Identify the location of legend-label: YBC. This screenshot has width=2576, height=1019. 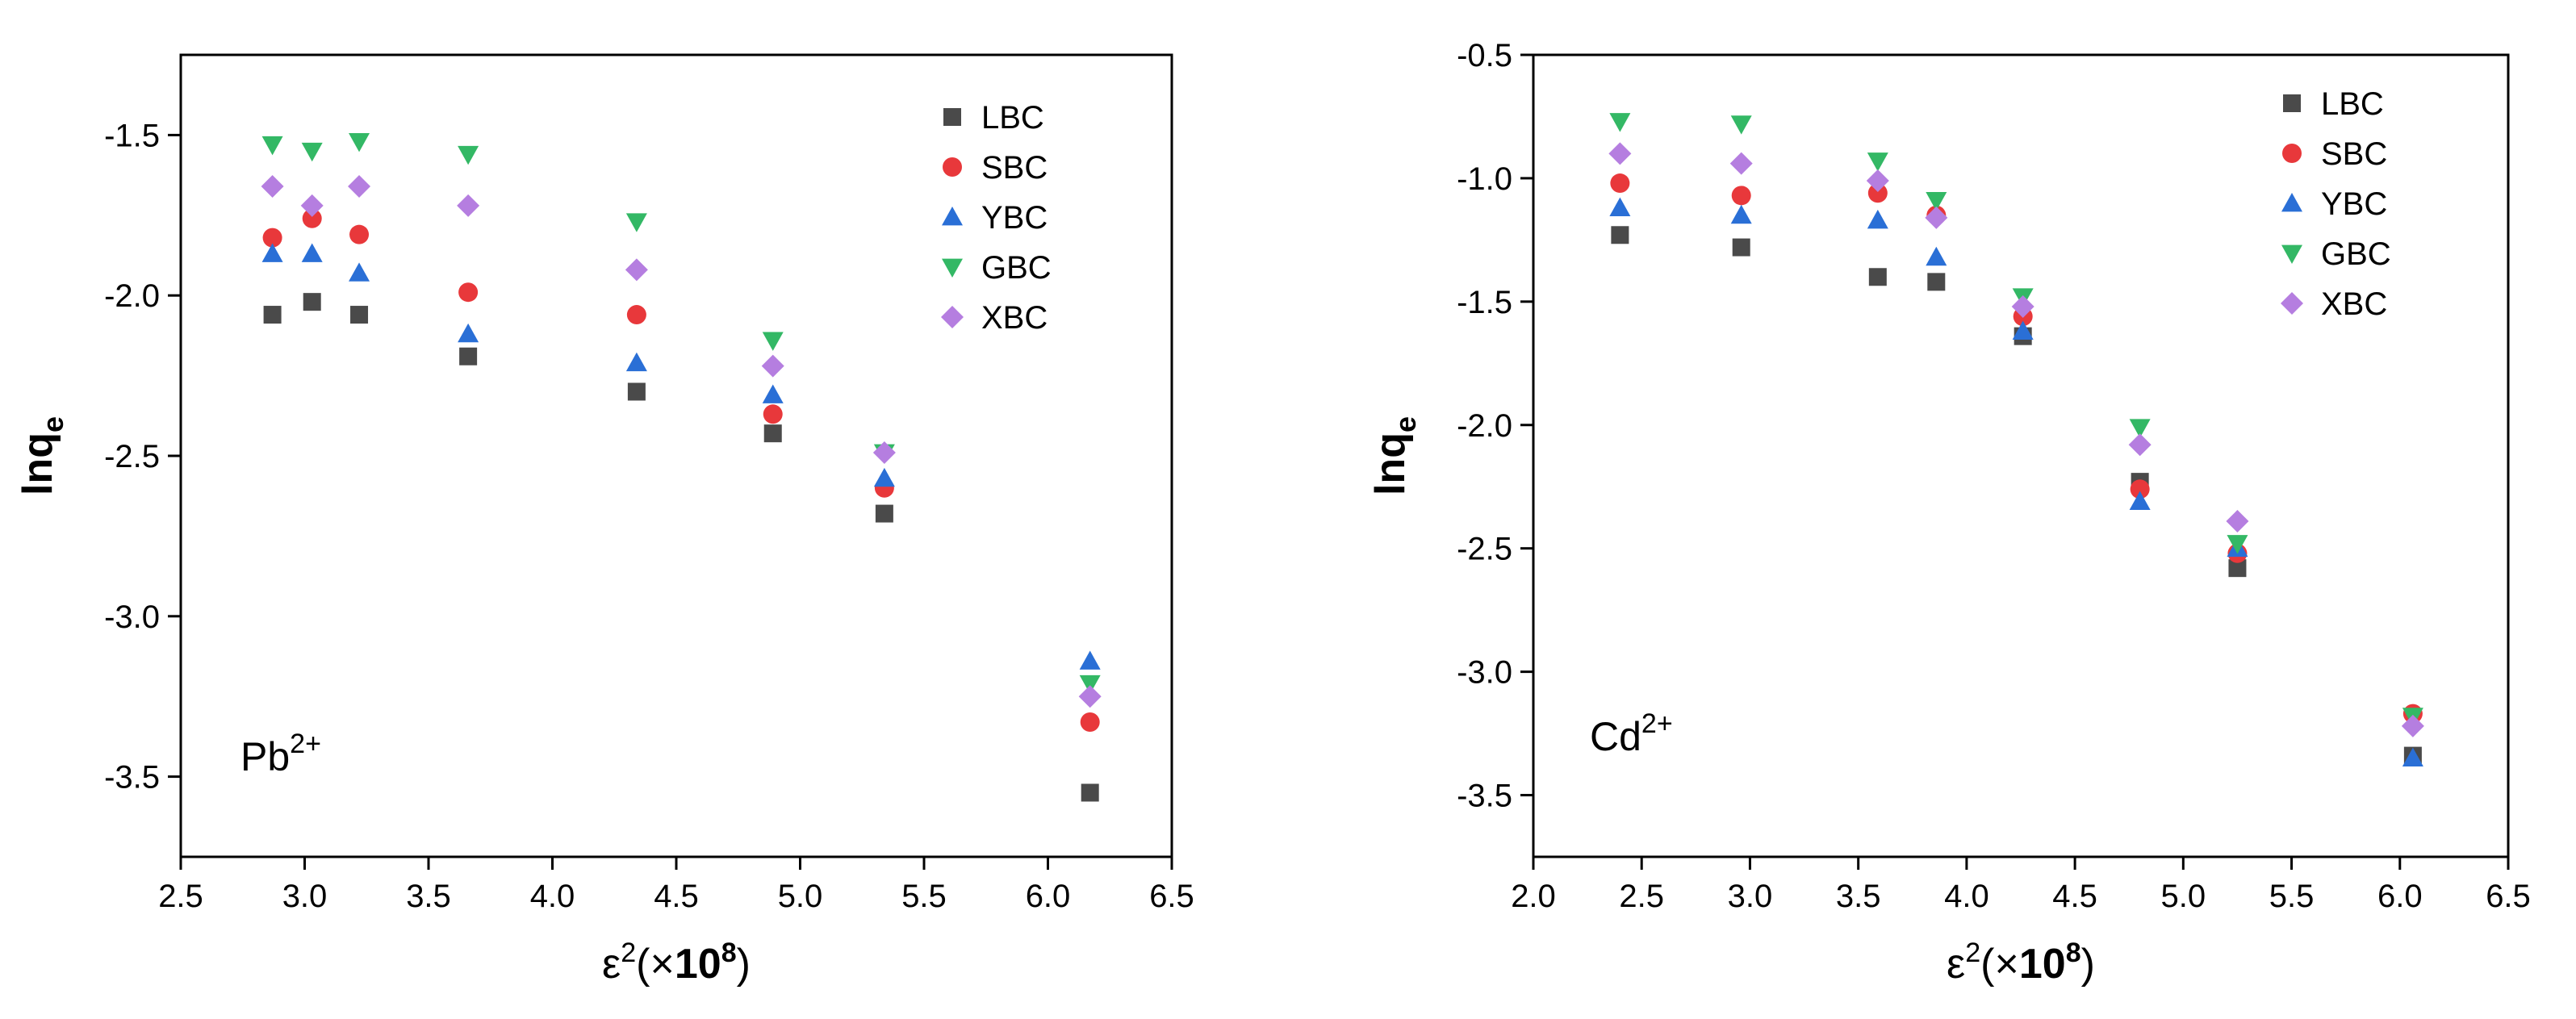
(1014, 218).